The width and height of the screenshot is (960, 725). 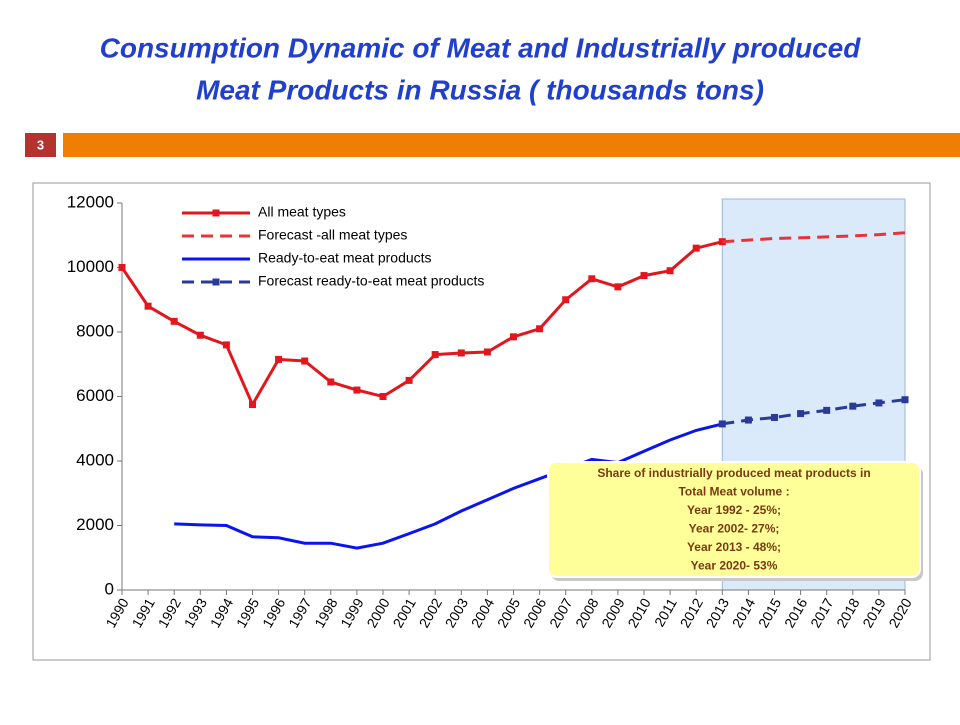 I want to click on legend-label: Ready-to-eat meat products, so click(x=345, y=258).